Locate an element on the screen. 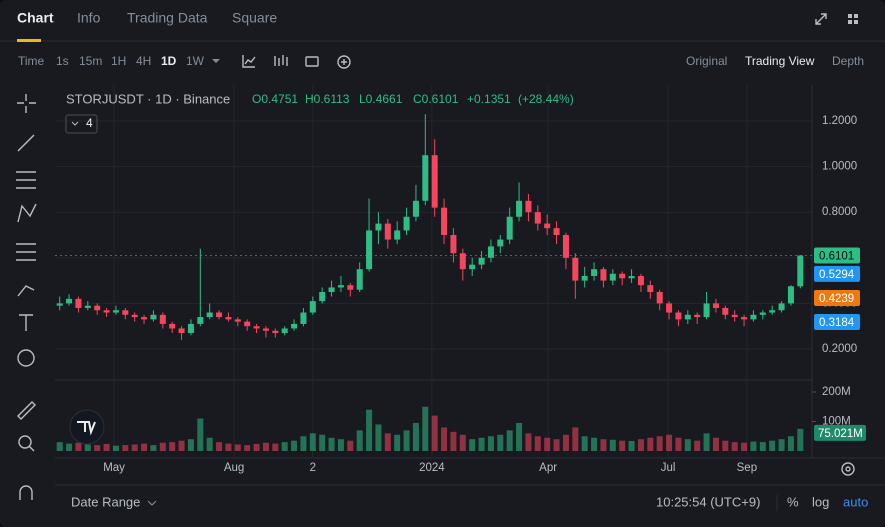 The width and height of the screenshot is (885, 527). interval: 1s is located at coordinates (62, 61).